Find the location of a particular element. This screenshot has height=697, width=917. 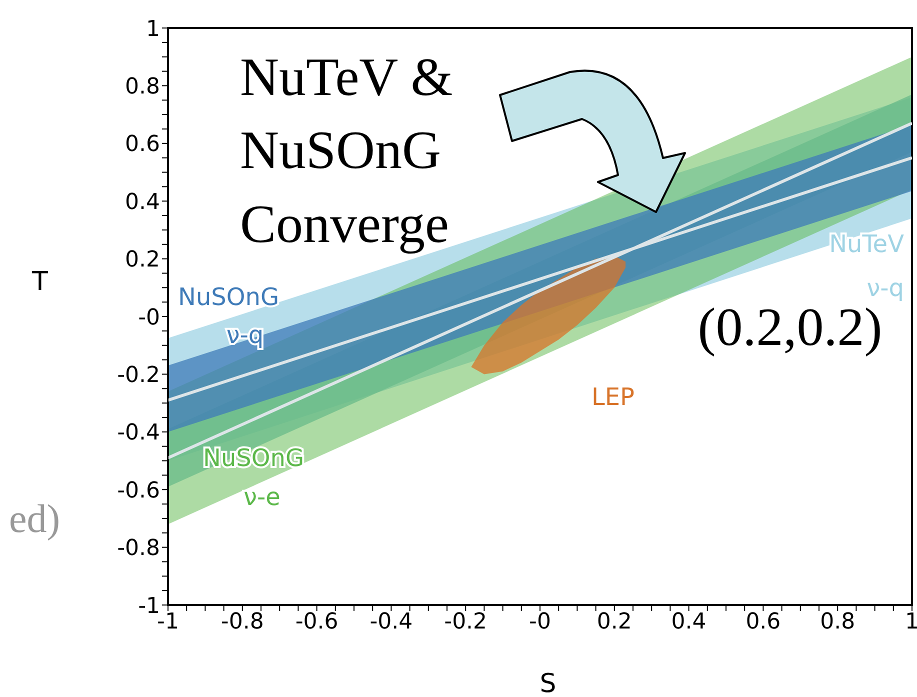

legend-label: NuSOnG ν-q is located at coordinates (229, 316).